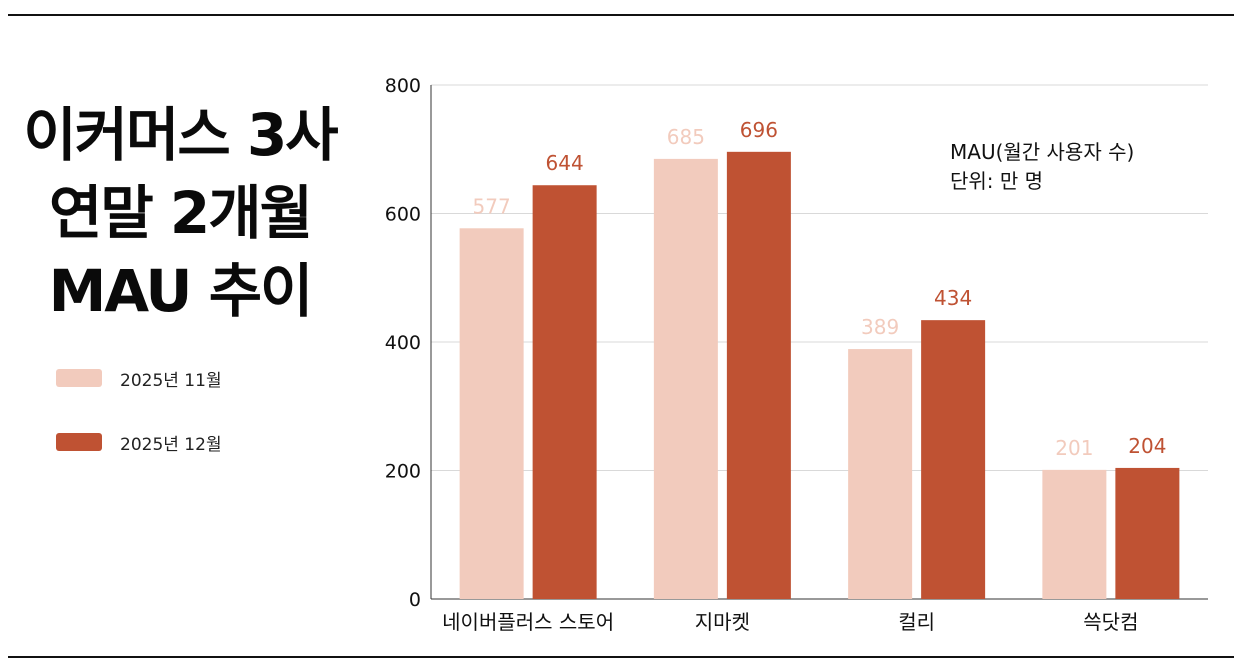  I want to click on y-tick-label: 200, so click(403, 472).